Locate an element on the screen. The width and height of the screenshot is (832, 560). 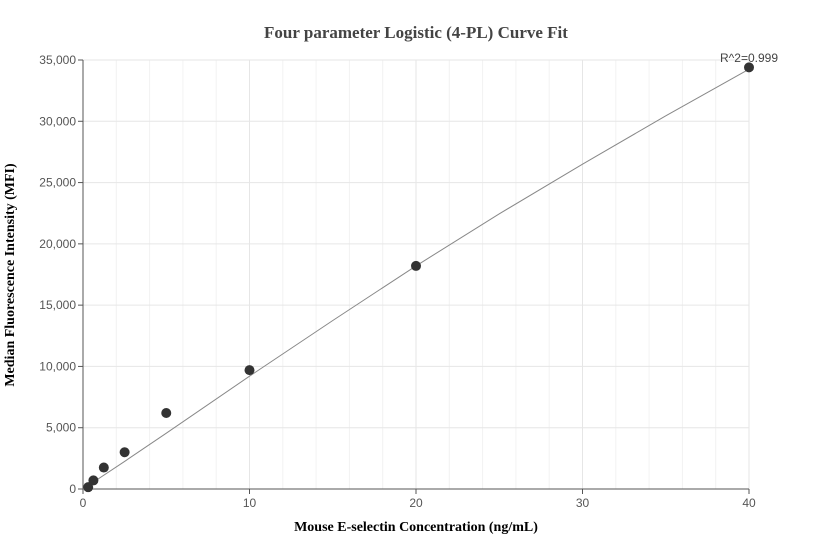
y-tick-label: 20,000 is located at coordinates (57, 244).